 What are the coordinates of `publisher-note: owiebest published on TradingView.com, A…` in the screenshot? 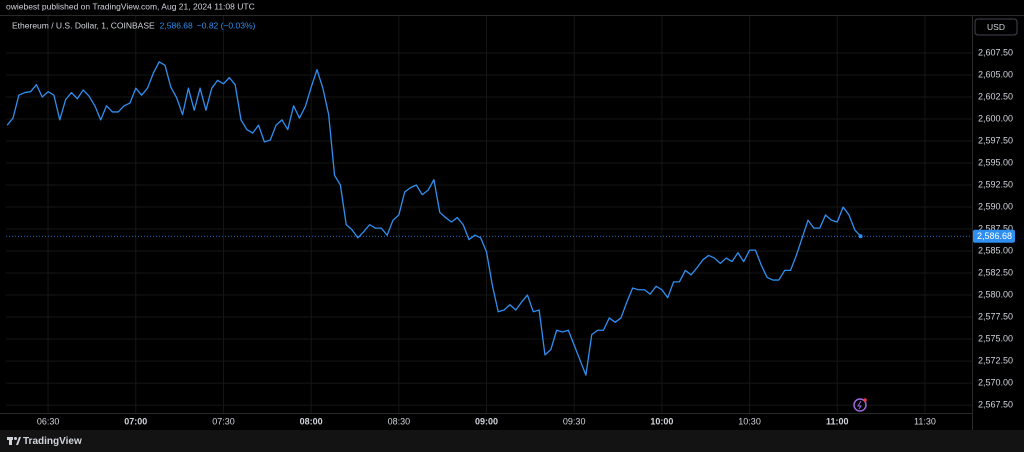 It's located at (130, 6).